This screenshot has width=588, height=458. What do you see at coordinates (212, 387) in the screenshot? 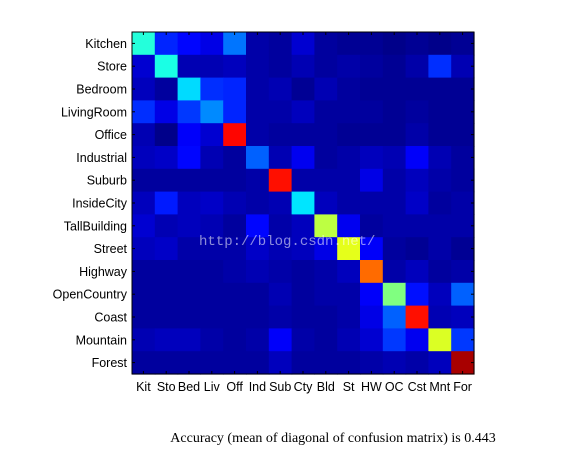
I see `x-tick-label: Liv` at bounding box center [212, 387].